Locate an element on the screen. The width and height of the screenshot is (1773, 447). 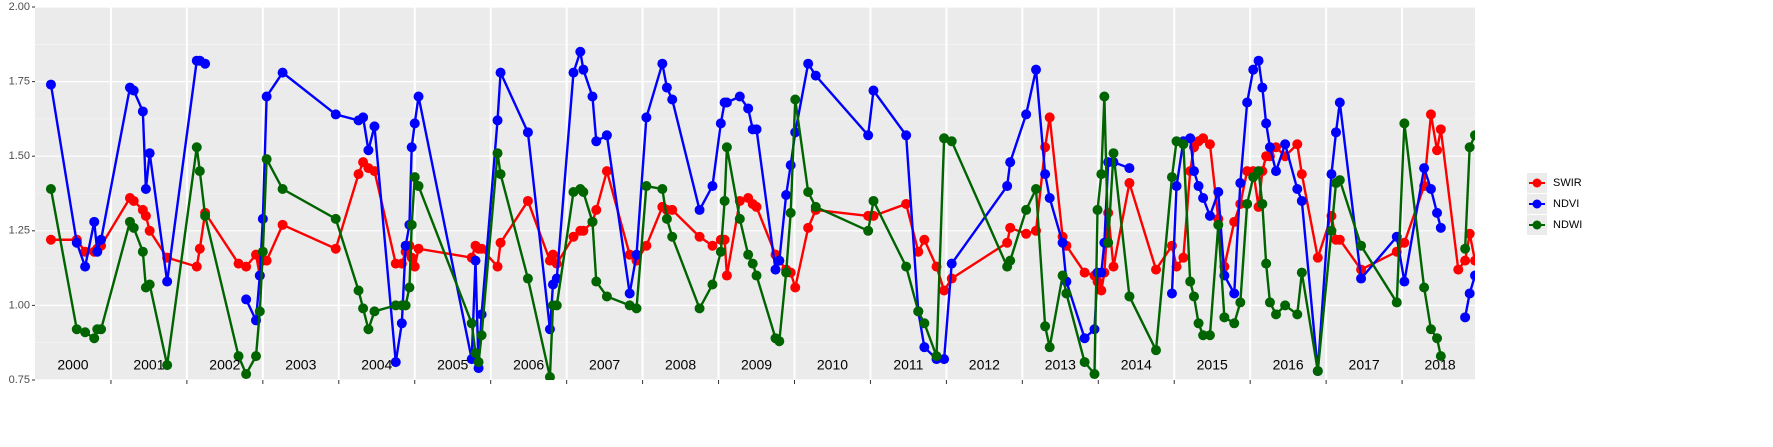
year-label: 2009 is located at coordinates (756, 365).